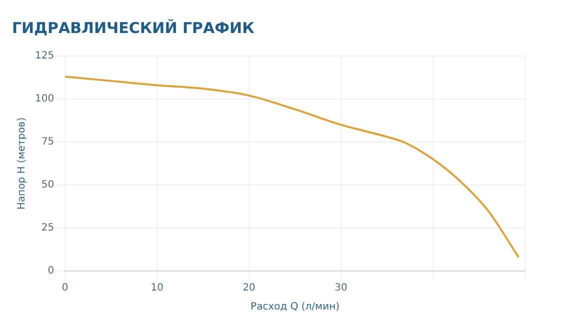  I want to click on x-tick-label: 20, so click(249, 288).